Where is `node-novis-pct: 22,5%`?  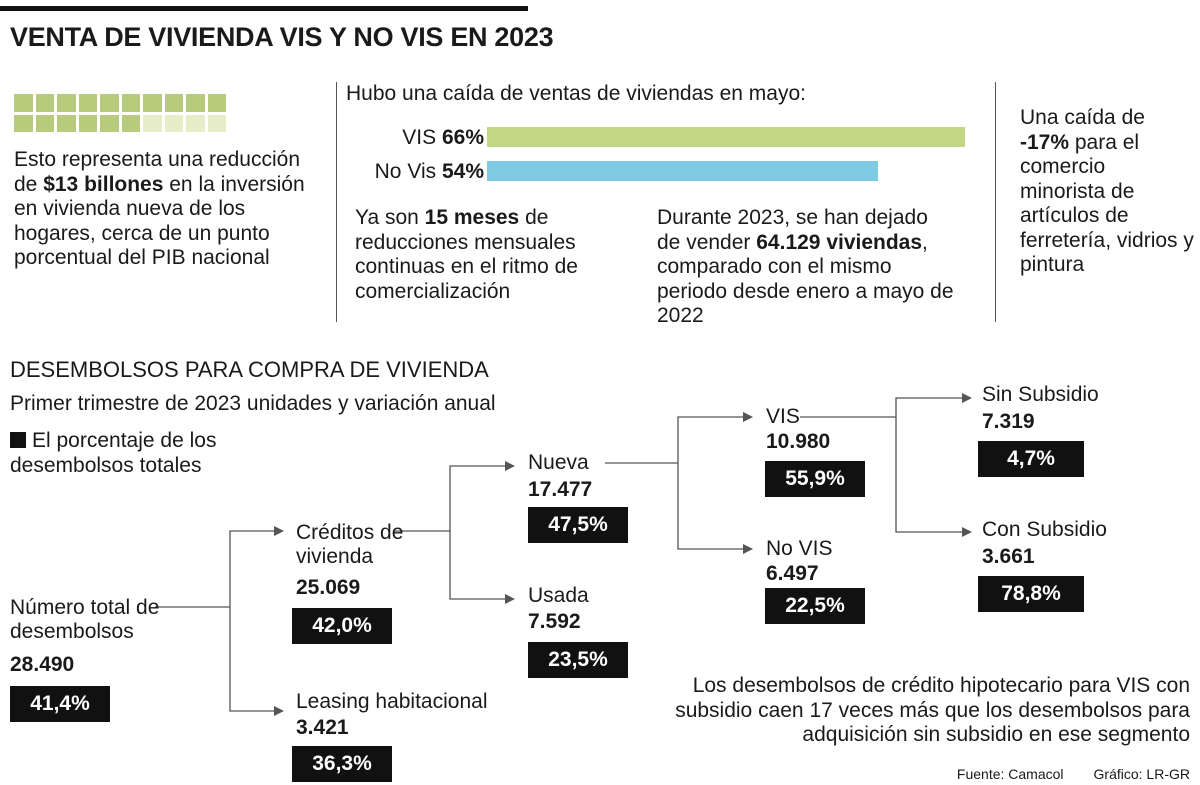 node-novis-pct: 22,5% is located at coordinates (815, 606).